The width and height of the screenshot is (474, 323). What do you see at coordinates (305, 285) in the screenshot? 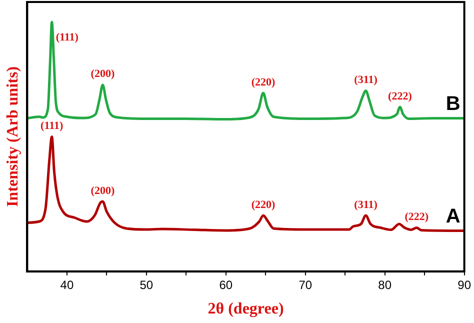
I see `x-tick-label: 70` at bounding box center [305, 285].